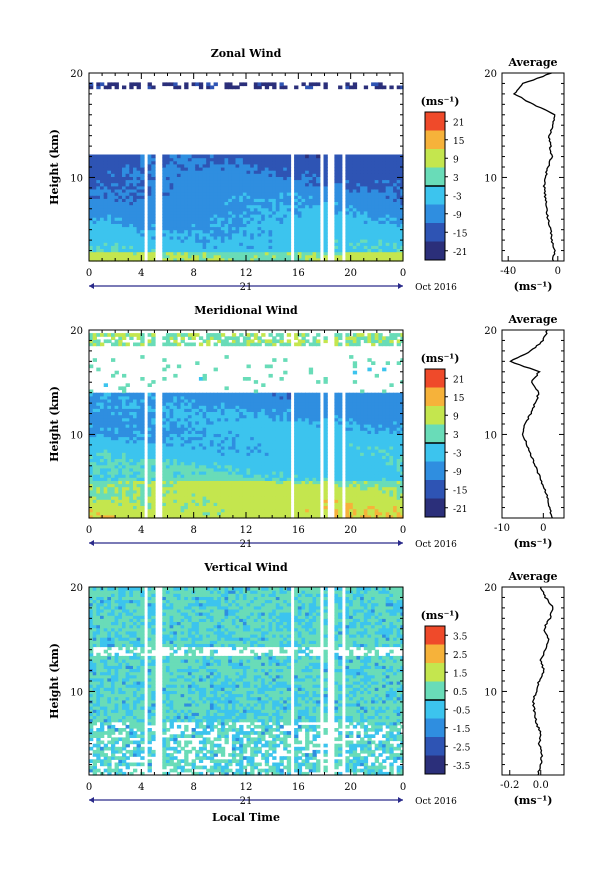 Image resolution: width=616 pixels, height=873 pixels. What do you see at coordinates (533, 167) in the screenshot?
I see `profile-frame` at bounding box center [533, 167].